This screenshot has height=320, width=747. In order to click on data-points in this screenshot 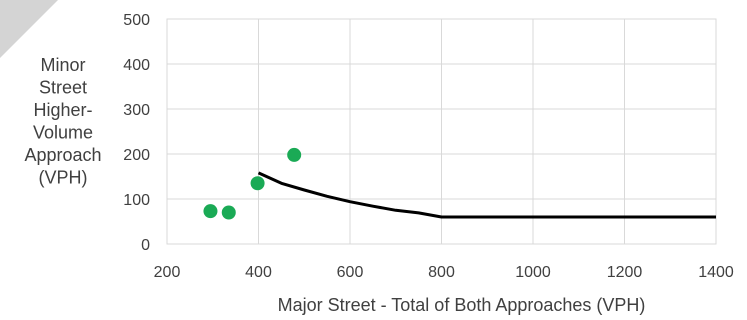, I will do `click(252, 183)`.